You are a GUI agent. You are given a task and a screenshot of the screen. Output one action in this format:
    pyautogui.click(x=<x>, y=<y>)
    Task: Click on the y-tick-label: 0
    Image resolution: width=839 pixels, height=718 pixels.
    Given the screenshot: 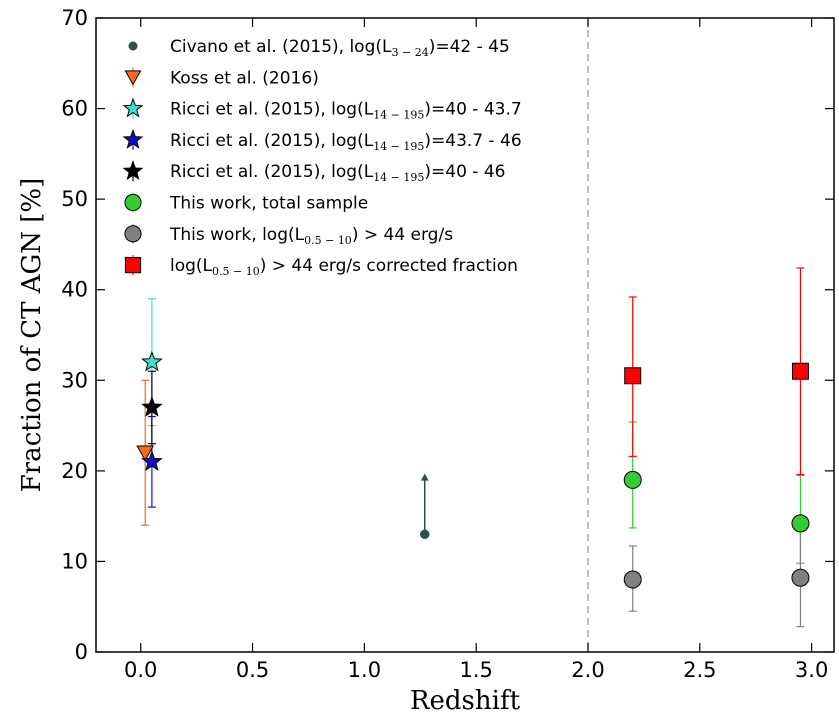 What is the action you would take?
    pyautogui.click(x=81, y=652)
    